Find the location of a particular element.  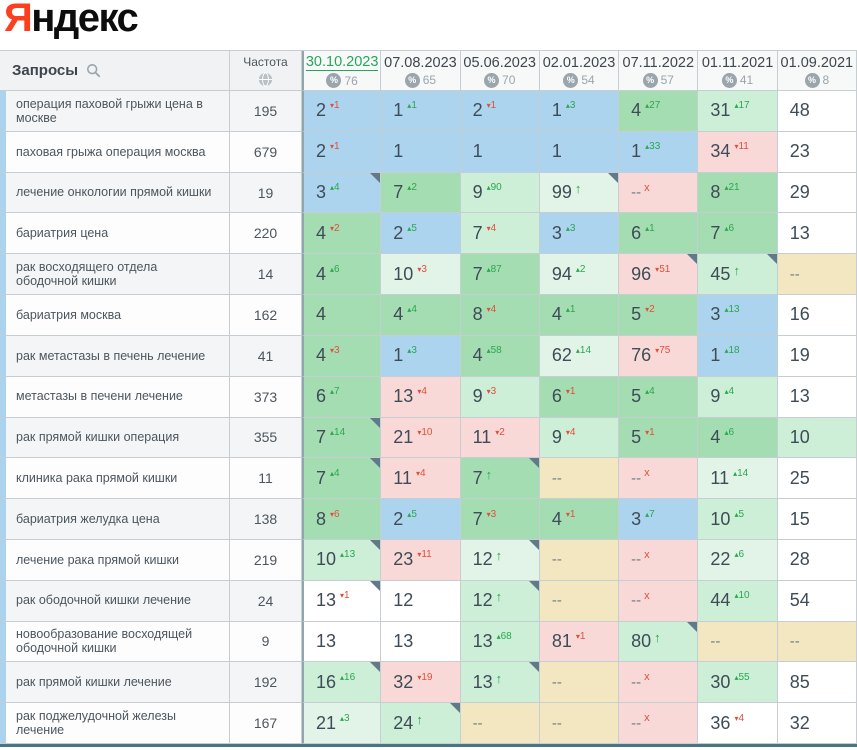

position-cell: 12 is located at coordinates (421, 601).